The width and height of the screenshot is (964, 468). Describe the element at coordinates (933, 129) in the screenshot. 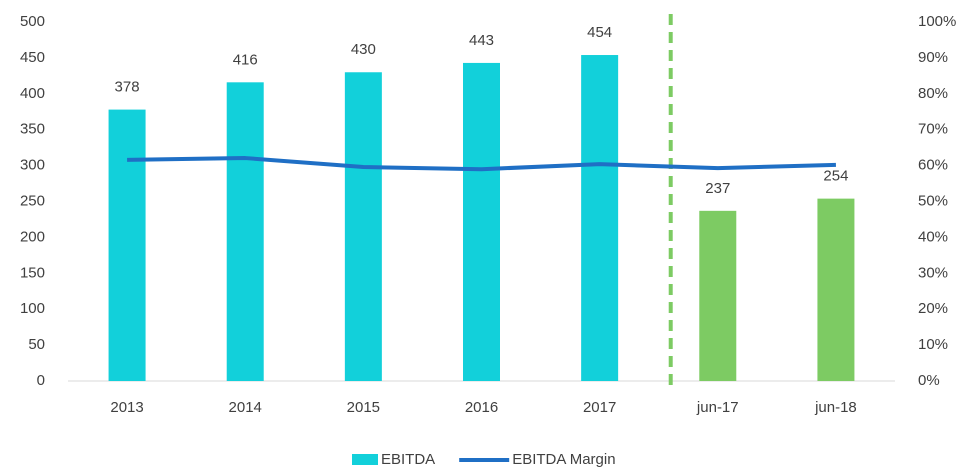

I see `y2-tick-label: 70%` at that location.